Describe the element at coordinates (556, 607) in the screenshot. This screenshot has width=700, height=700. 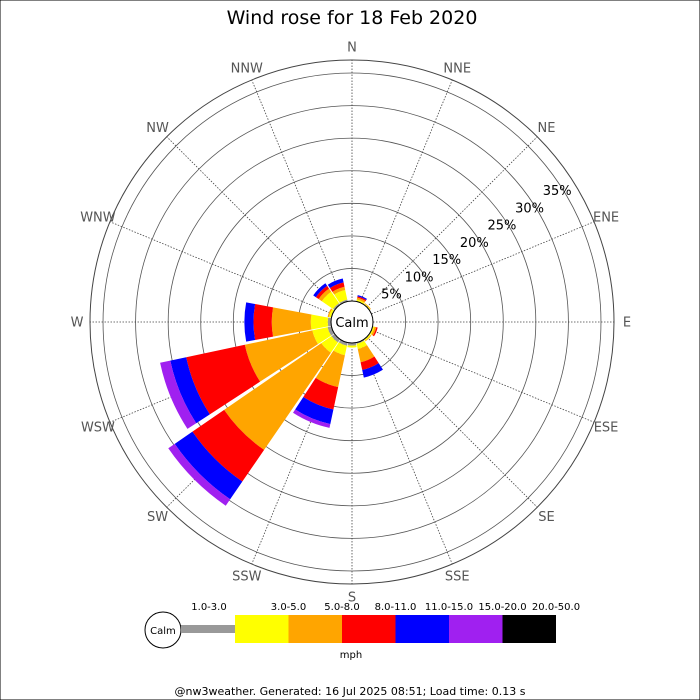
I see `legend-bin-label: 20.0-50.0` at that location.